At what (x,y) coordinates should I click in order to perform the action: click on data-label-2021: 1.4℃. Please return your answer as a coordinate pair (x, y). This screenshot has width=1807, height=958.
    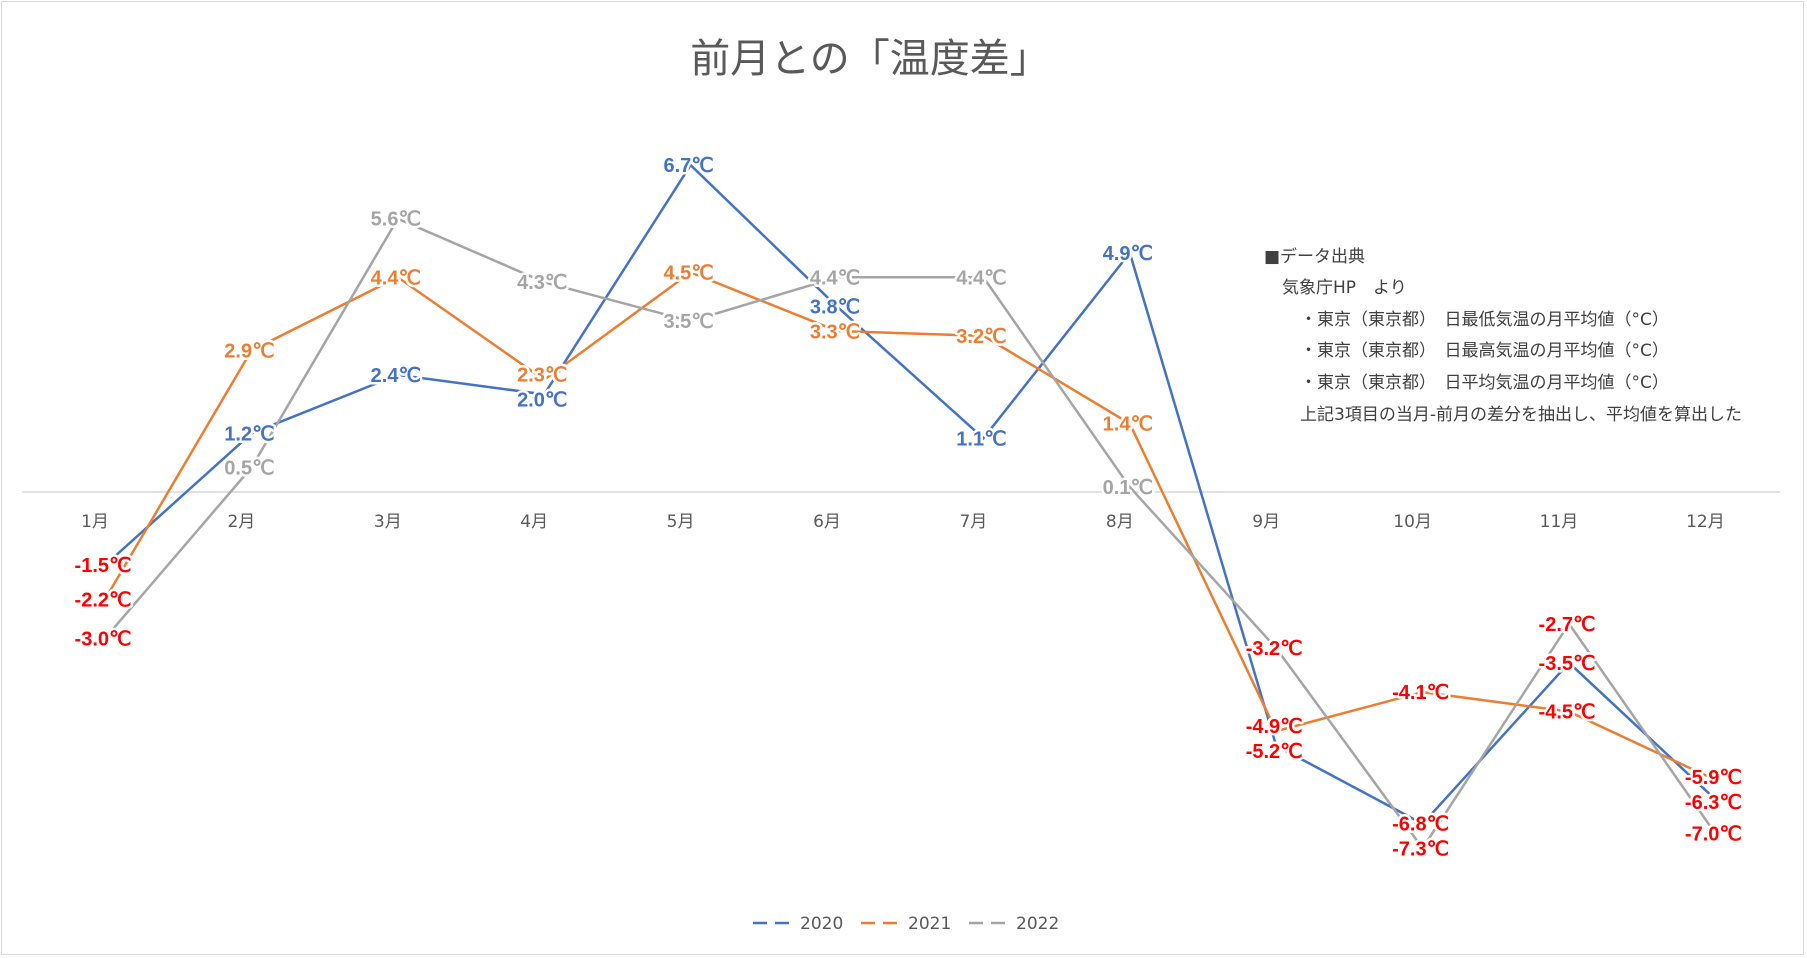
    Looking at the image, I should click on (1128, 425).